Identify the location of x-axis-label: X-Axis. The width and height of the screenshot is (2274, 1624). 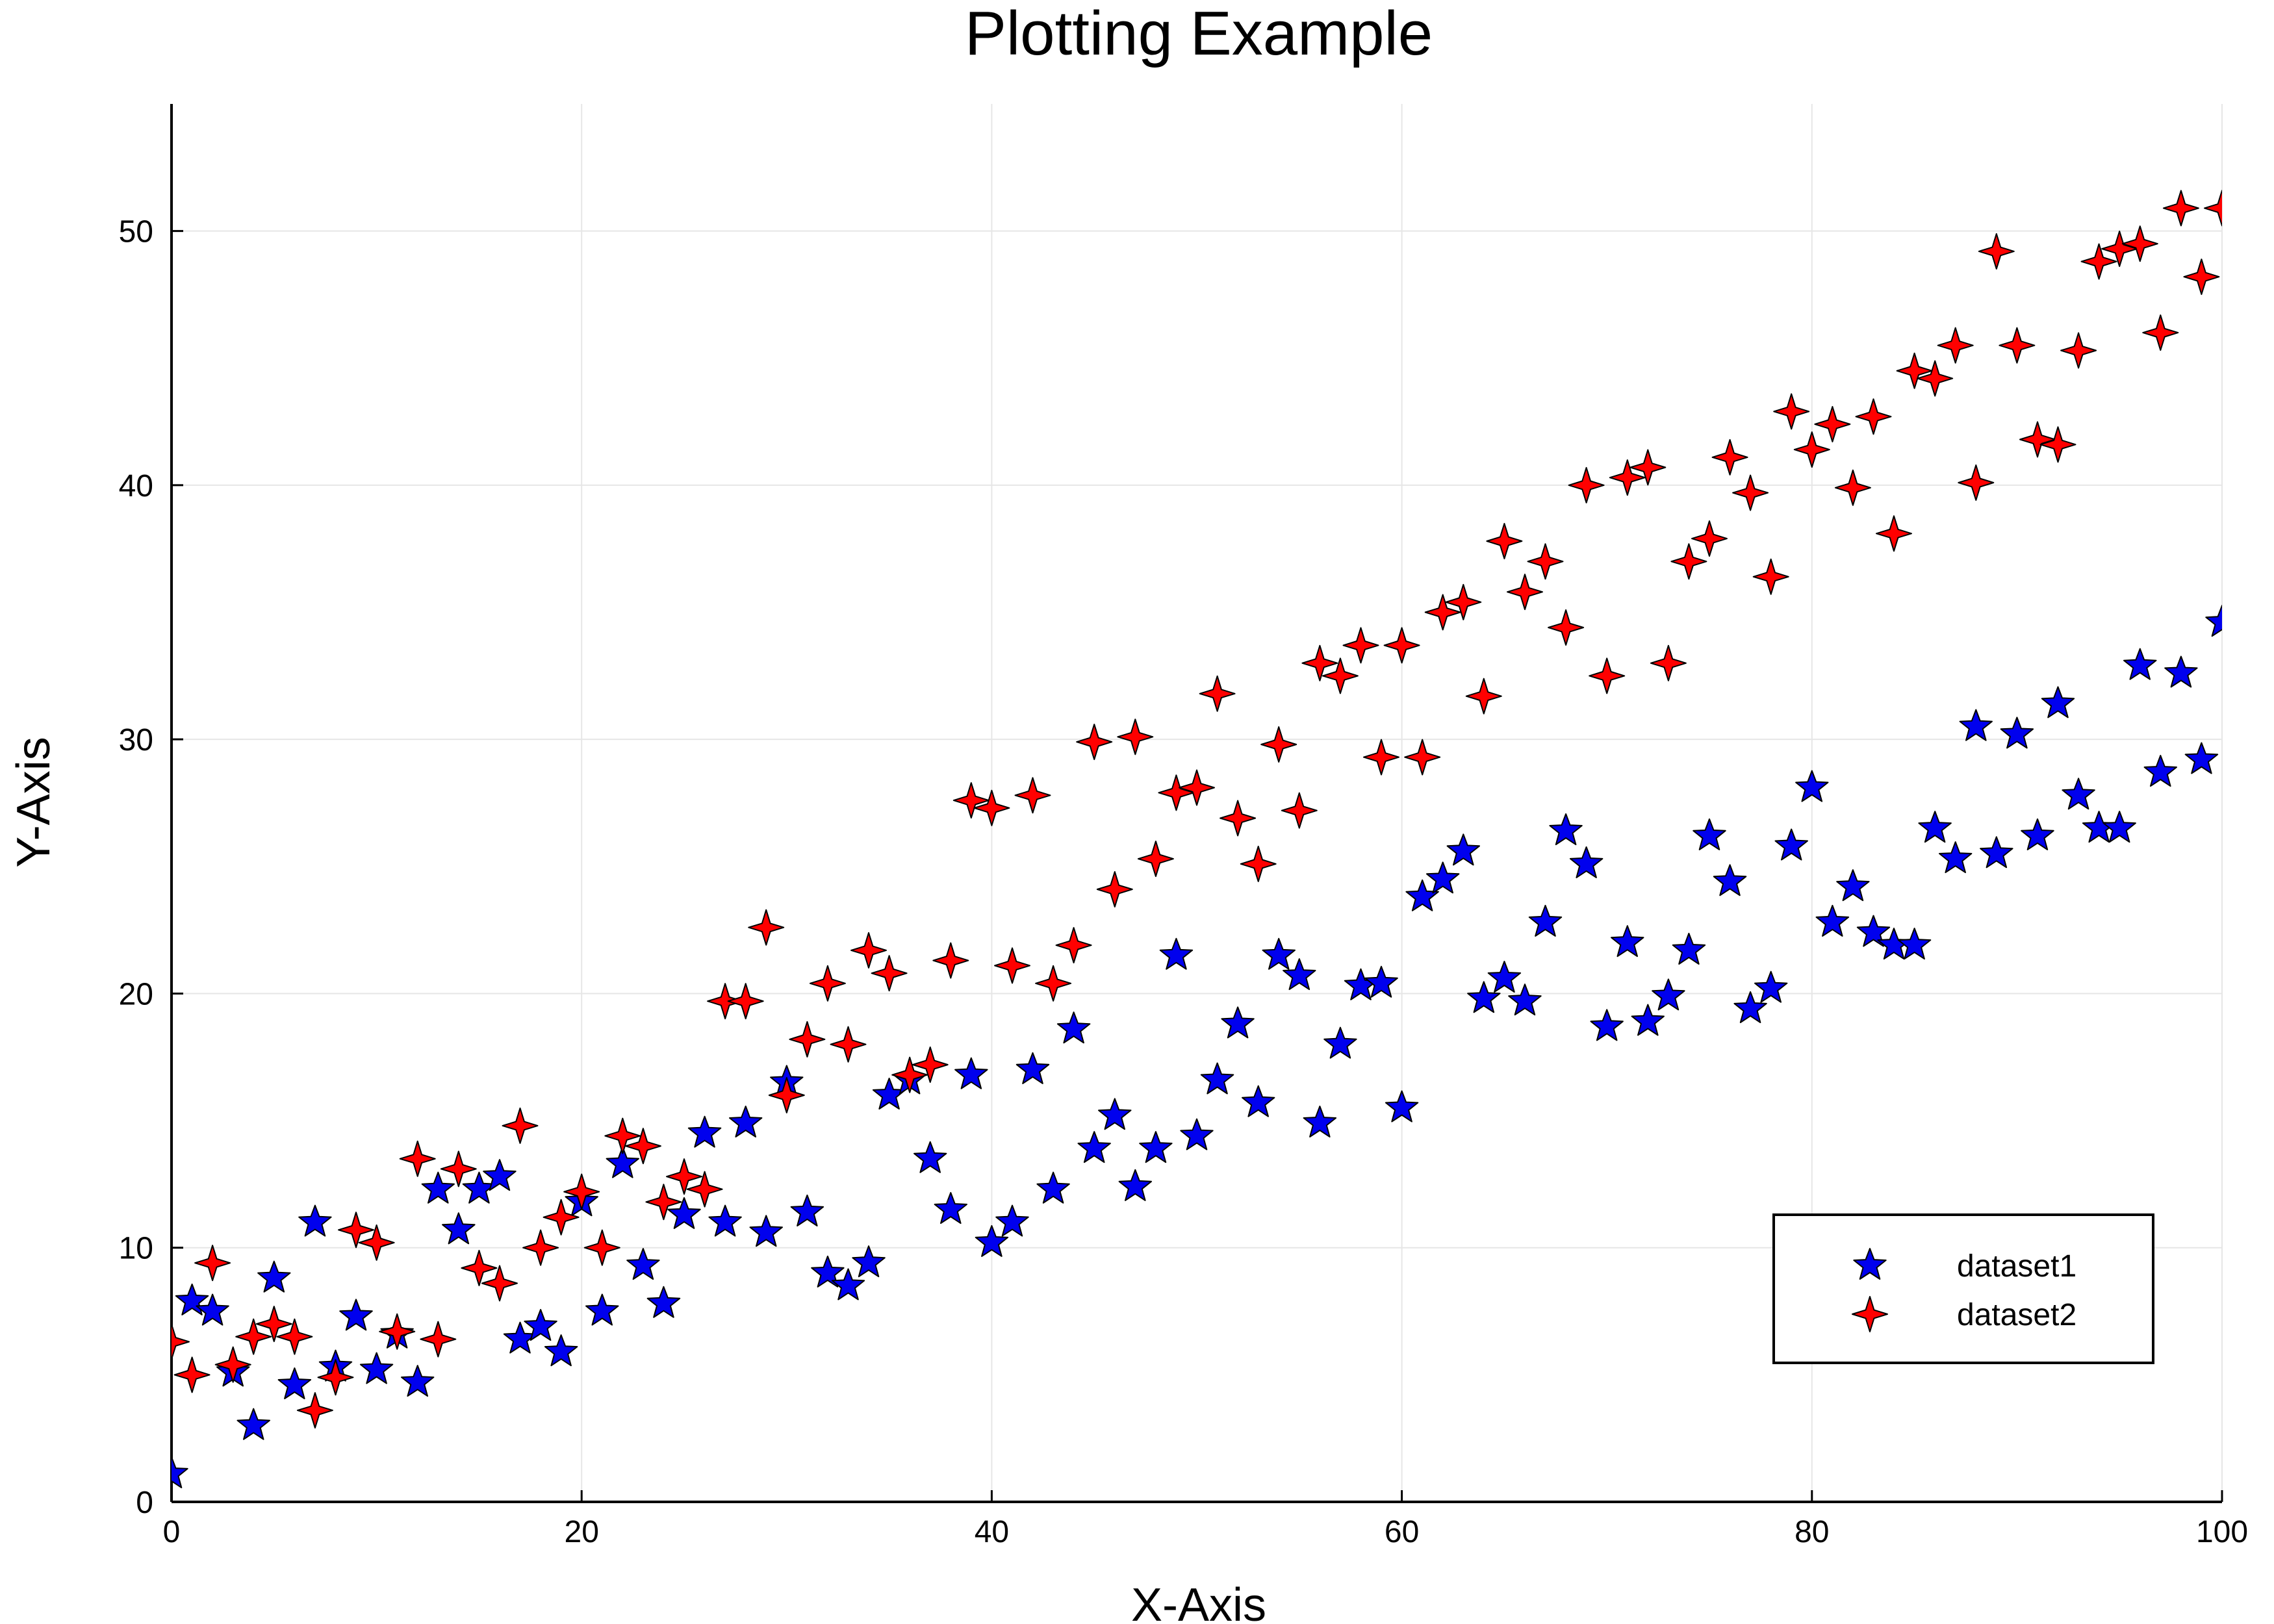
(1198, 1601).